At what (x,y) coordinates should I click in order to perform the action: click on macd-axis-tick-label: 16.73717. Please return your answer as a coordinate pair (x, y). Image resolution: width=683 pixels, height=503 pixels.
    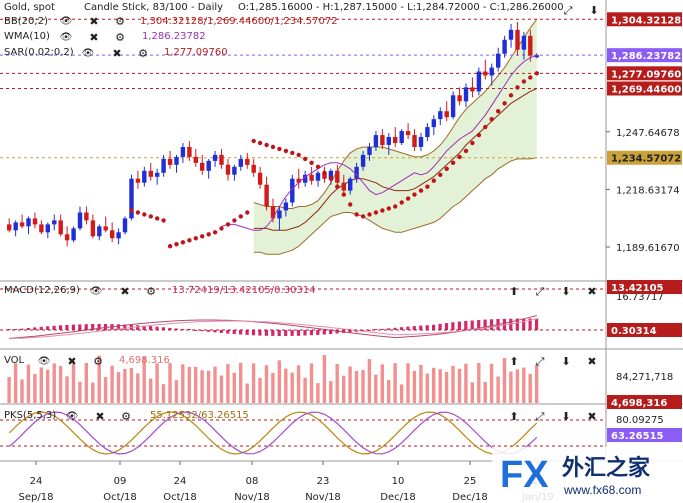
    Looking at the image, I should click on (640, 297).